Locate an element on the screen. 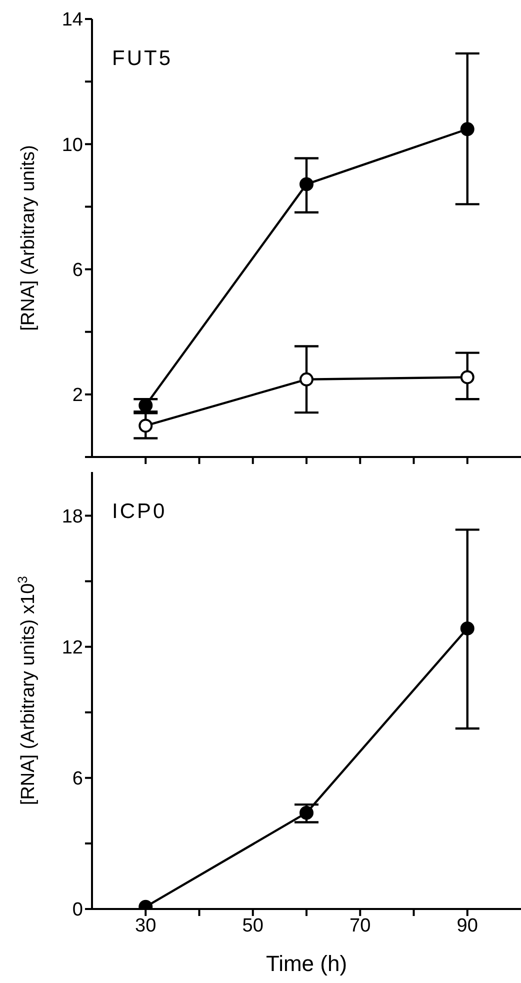 The image size is (521, 983). text: FUT5 is located at coordinates (142, 59).